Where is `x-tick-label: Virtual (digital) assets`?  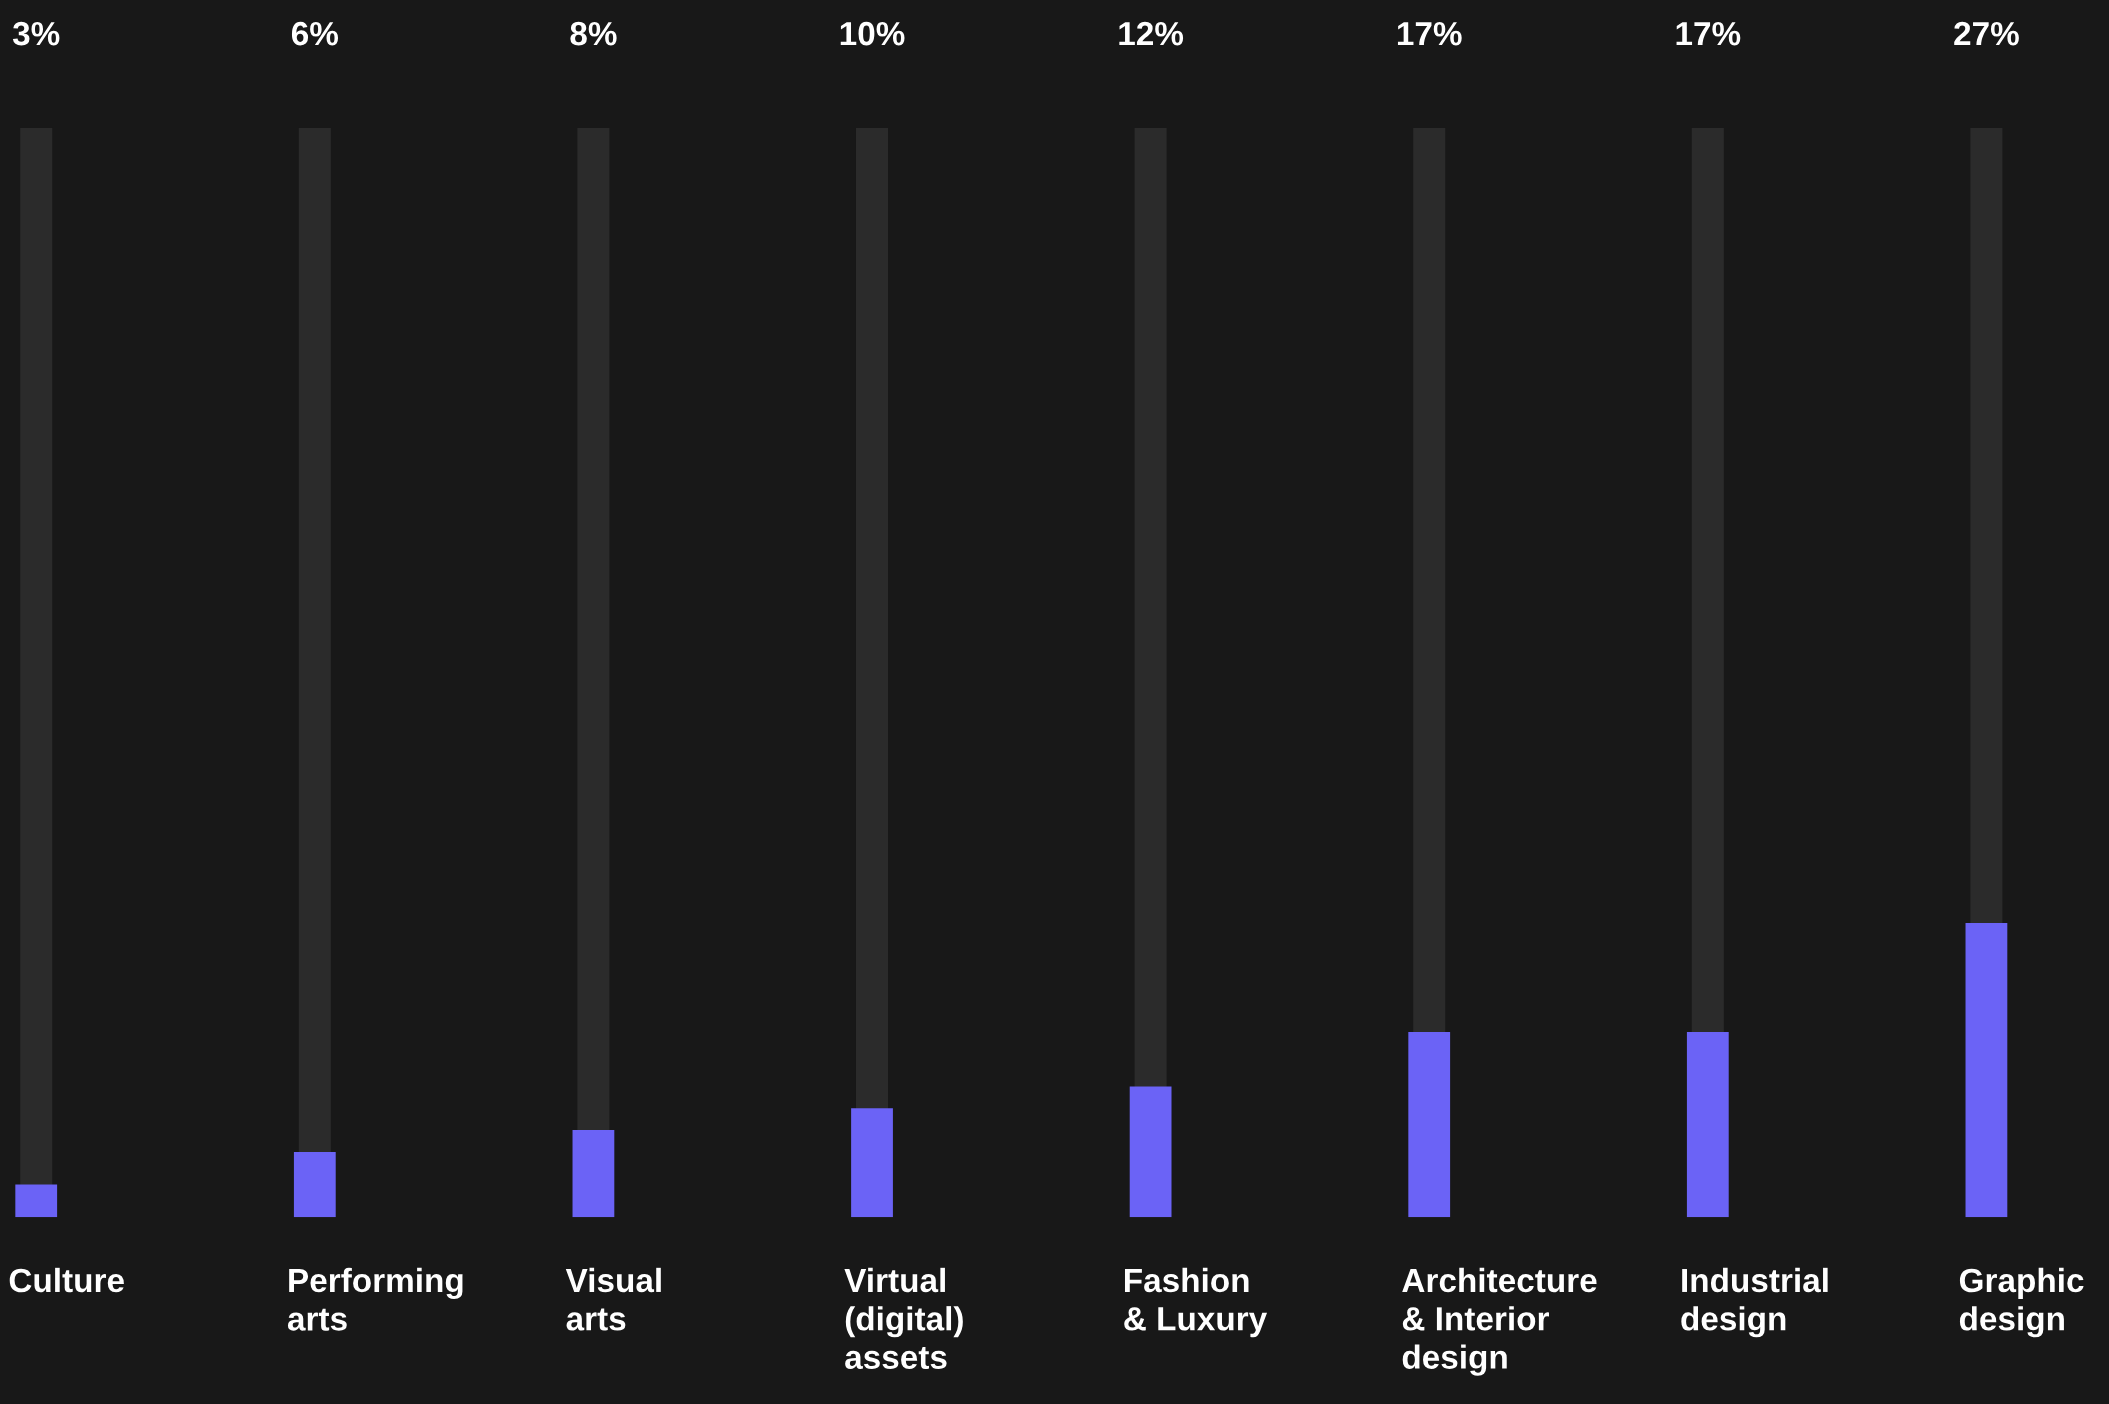
x-tick-label: Virtual (digital) assets is located at coordinates (903, 1318).